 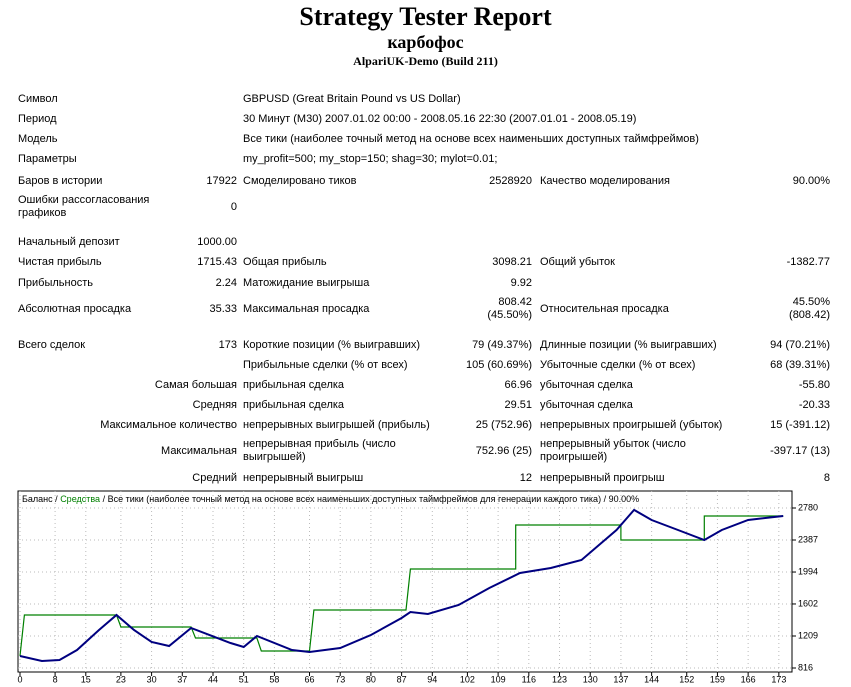 What do you see at coordinates (509, 308) in the screenshot?
I see `value: 808.42 (45.50%)` at bounding box center [509, 308].